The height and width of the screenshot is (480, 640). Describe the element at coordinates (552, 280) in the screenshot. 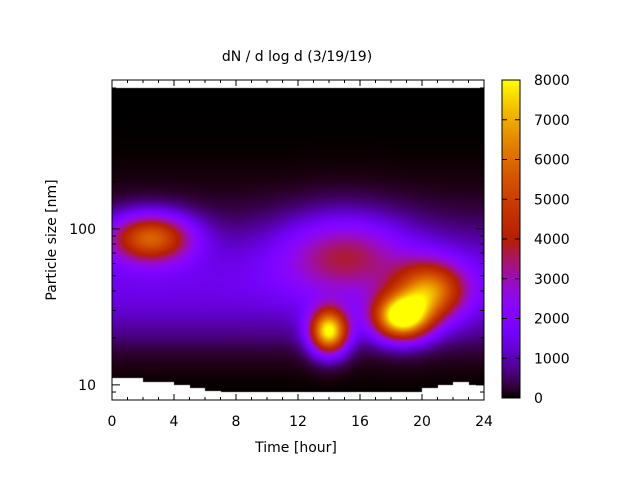

I see `colorbar-tick-label: 3000` at that location.